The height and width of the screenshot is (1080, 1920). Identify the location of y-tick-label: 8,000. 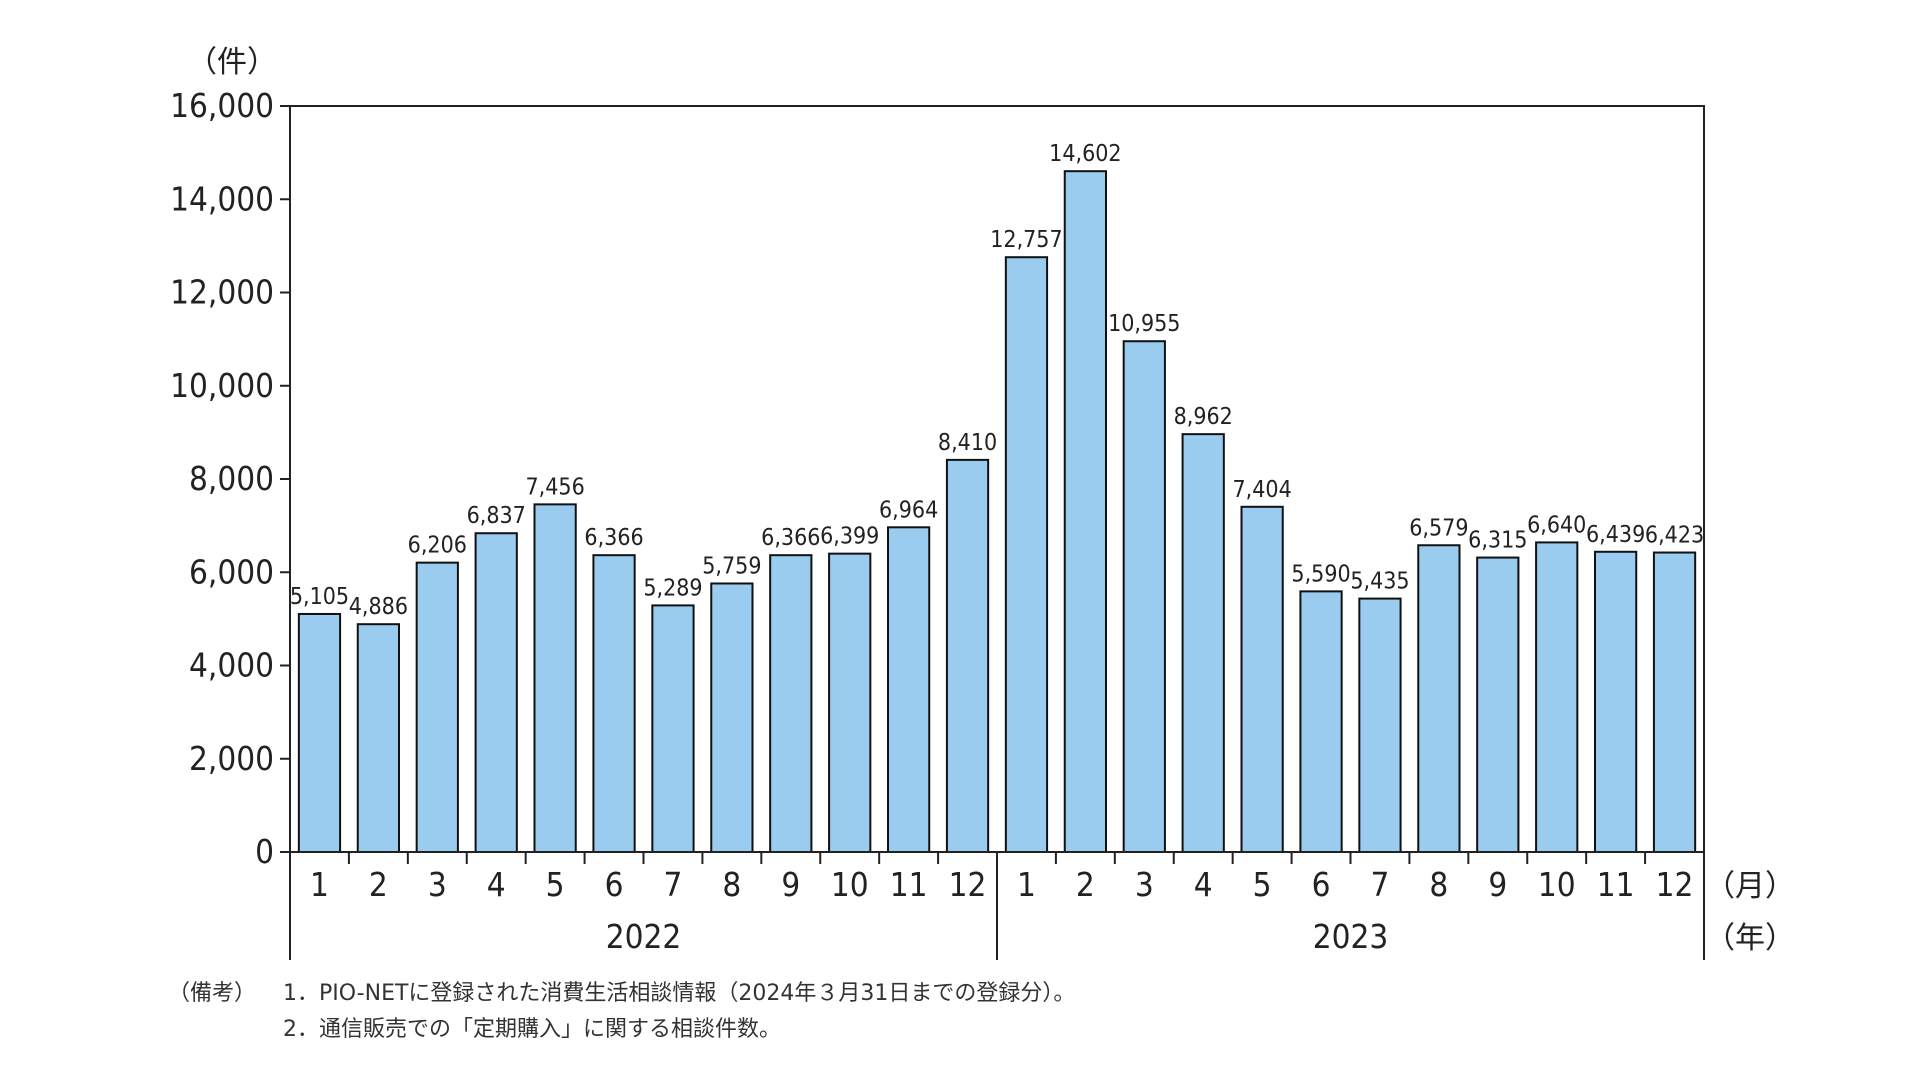
(231, 478).